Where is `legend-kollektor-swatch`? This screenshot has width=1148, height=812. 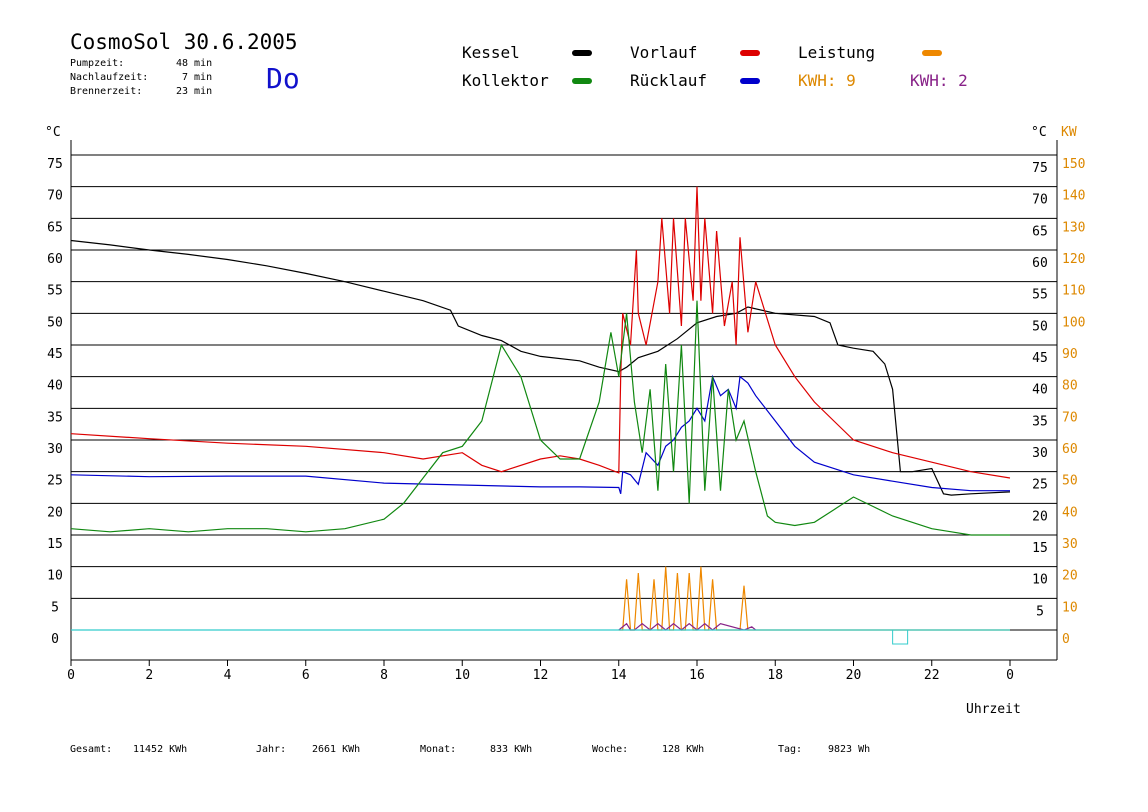 legend-kollektor-swatch is located at coordinates (582, 81).